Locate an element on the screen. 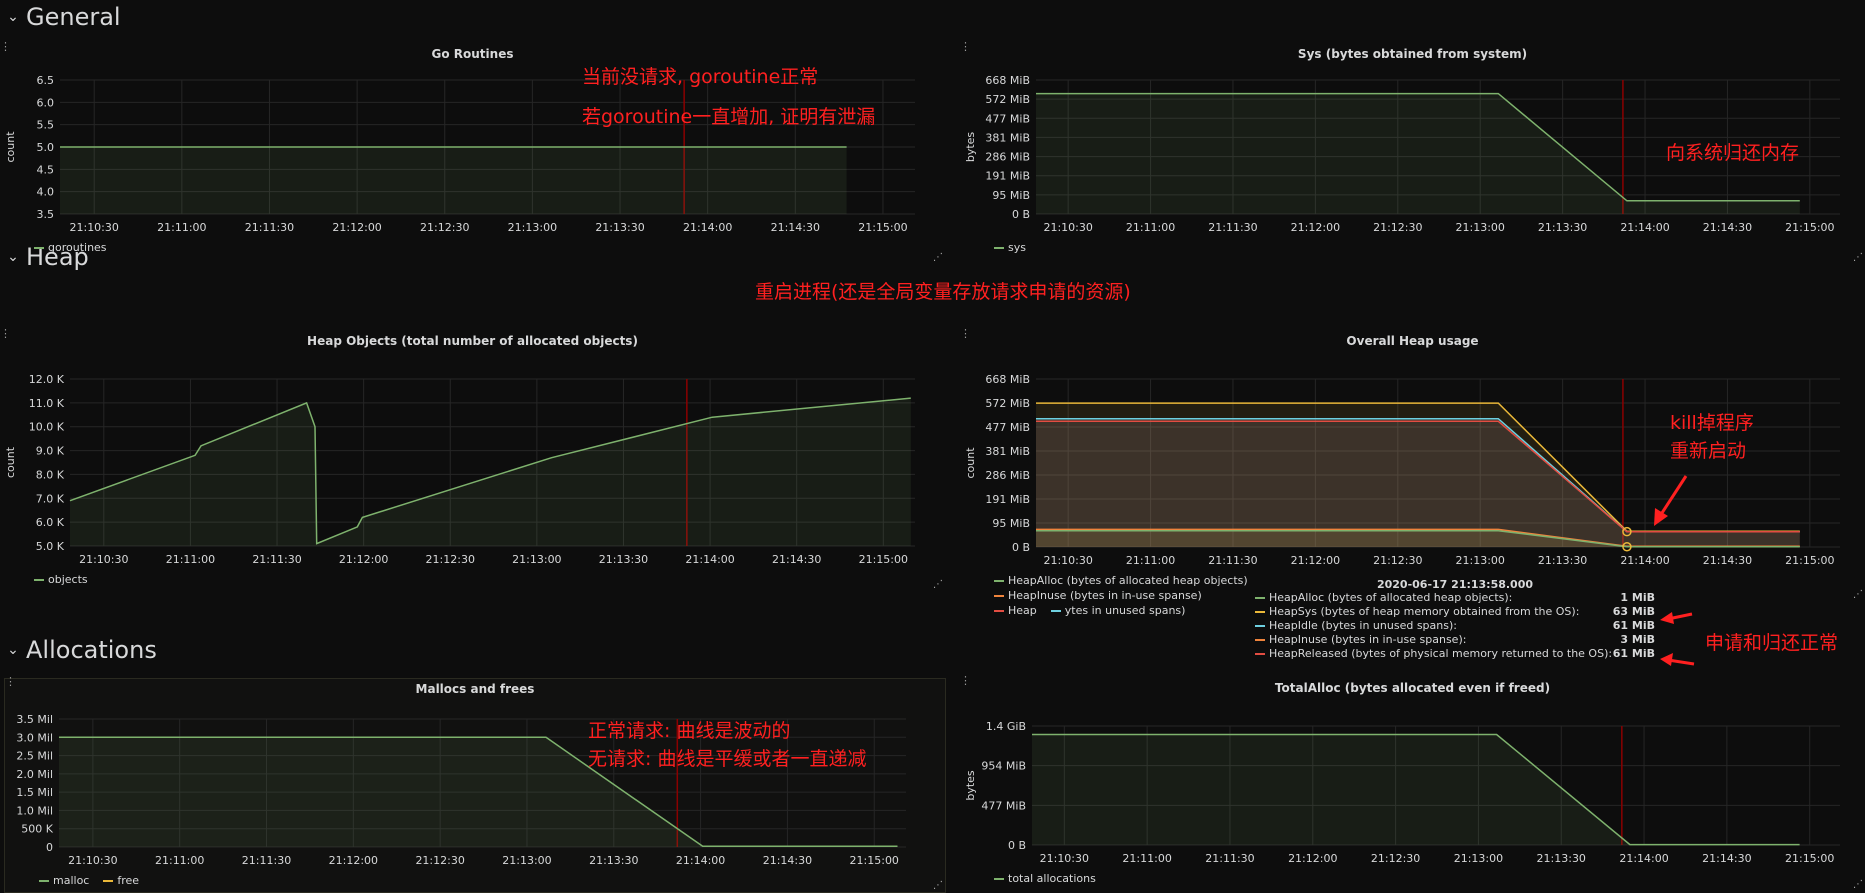  legend-item: Heap is located at coordinates (1015, 610).